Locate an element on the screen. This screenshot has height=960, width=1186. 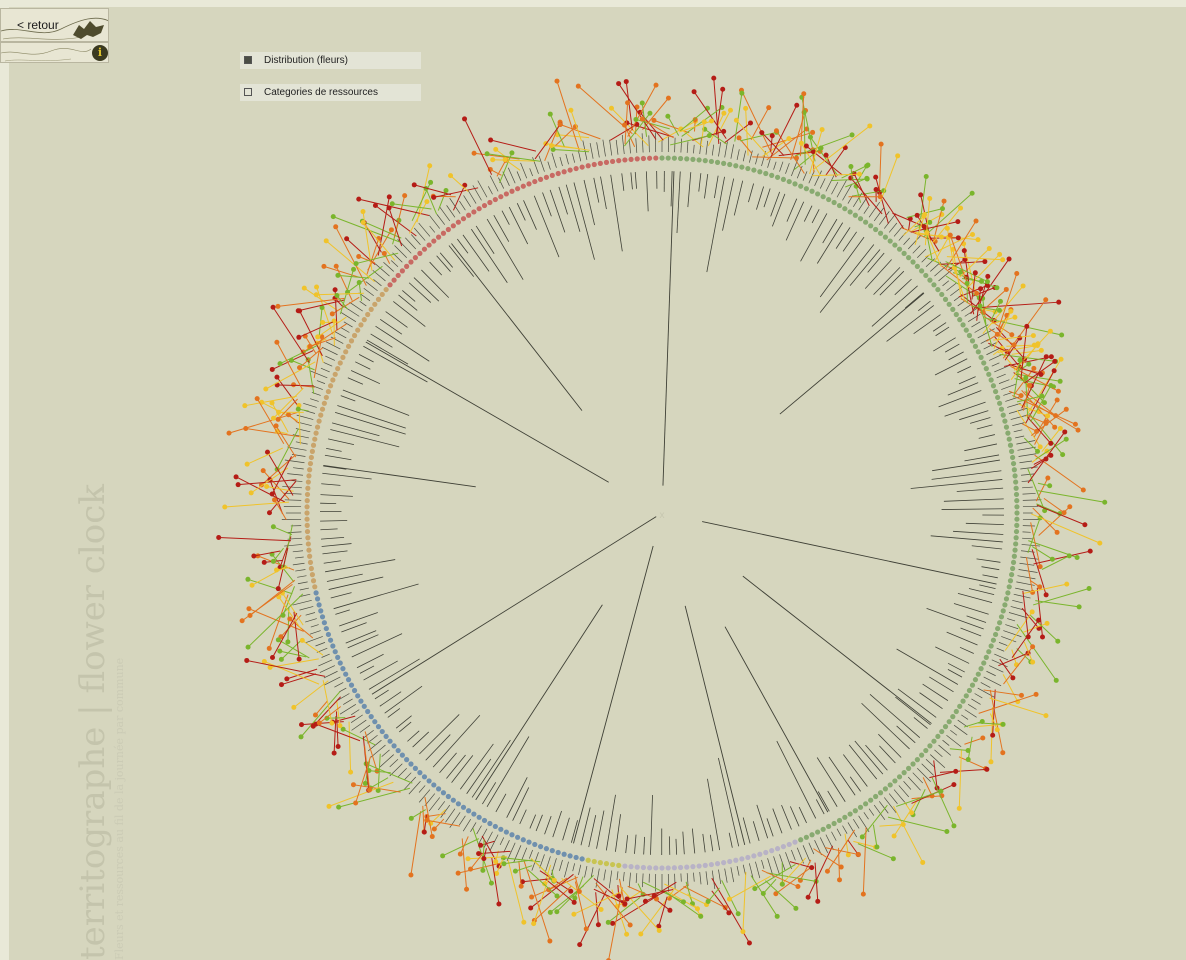
back-button: < retour is located at coordinates (54, 25).